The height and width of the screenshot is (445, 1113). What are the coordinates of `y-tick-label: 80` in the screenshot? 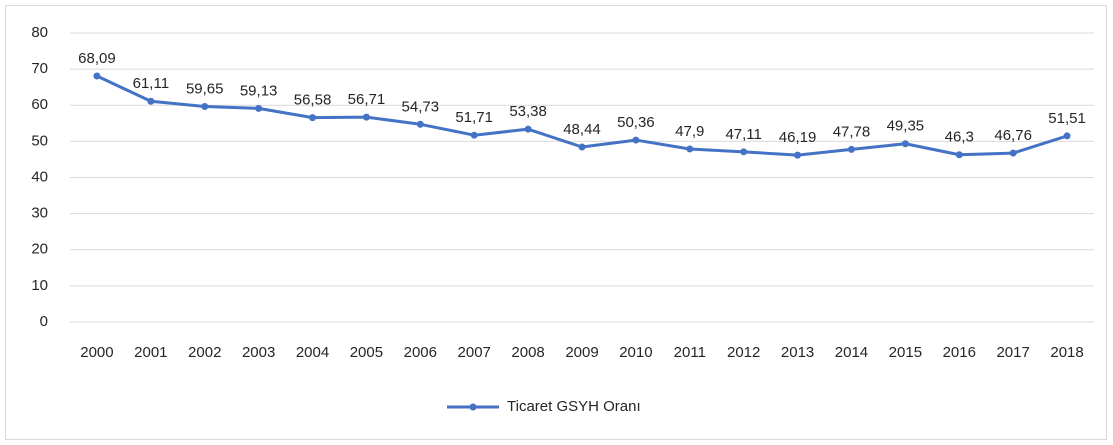 It's located at (39, 32).